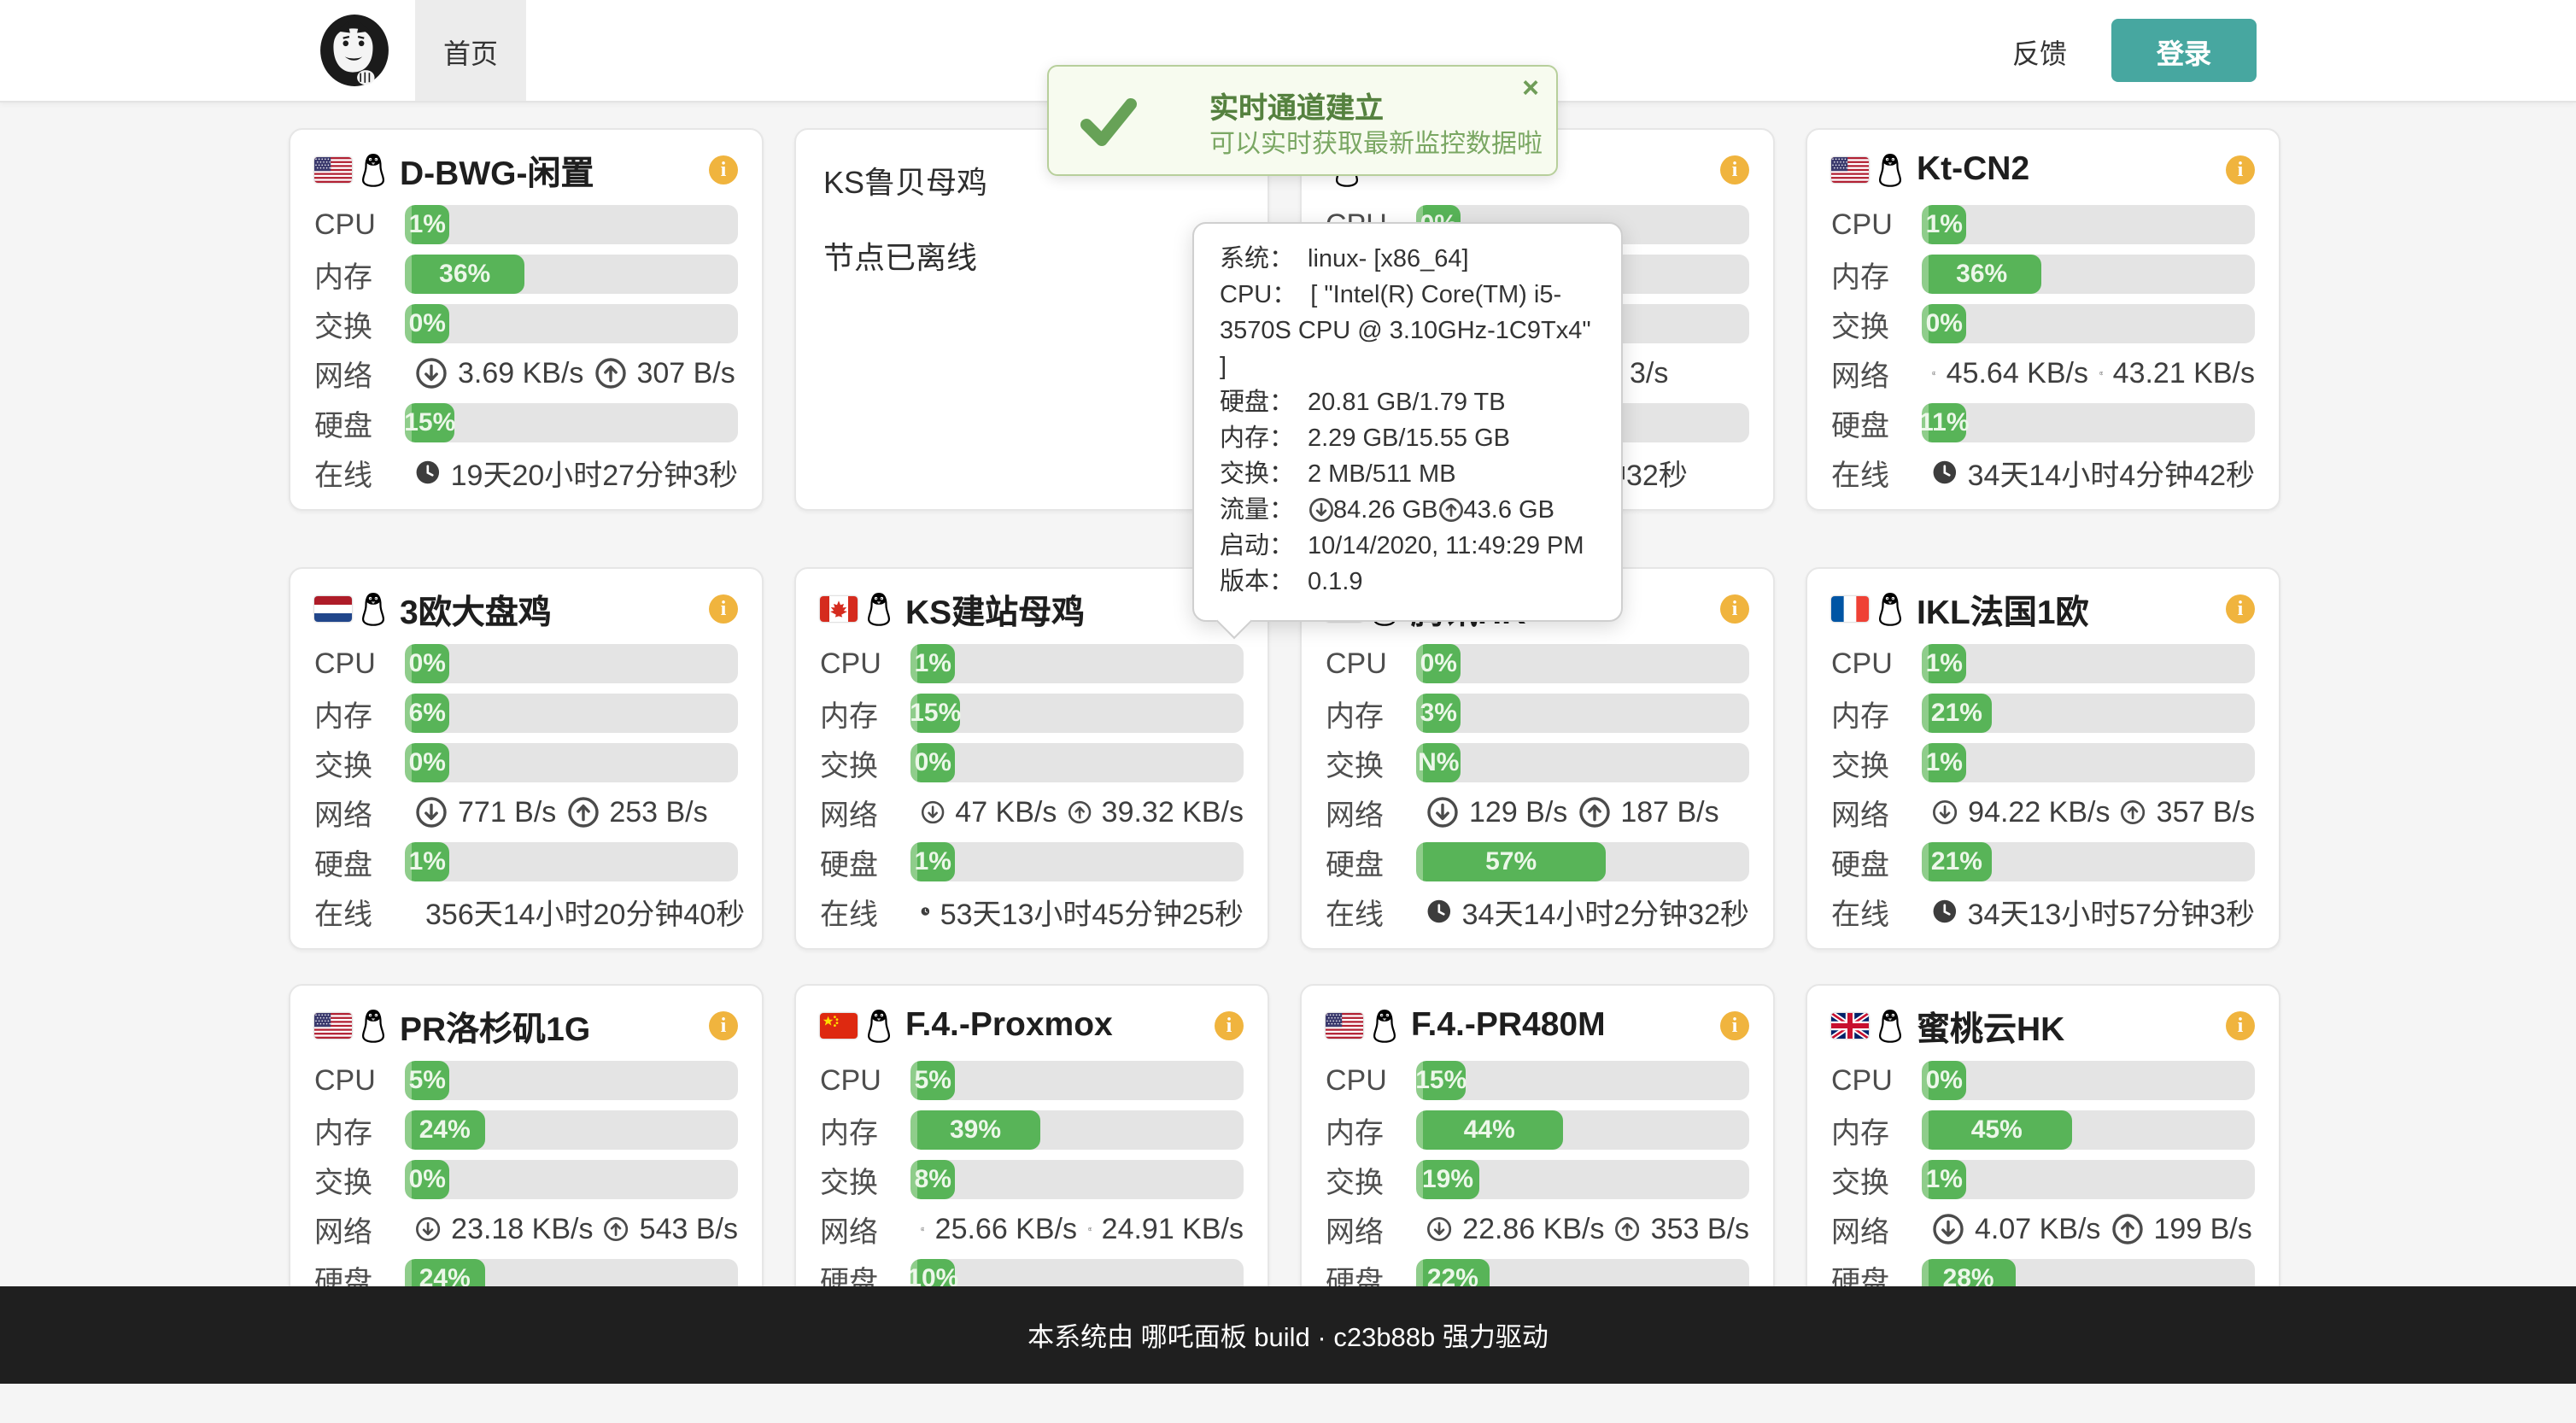 Image resolution: width=2576 pixels, height=1423 pixels. I want to click on site-logo-icon, so click(354, 50).